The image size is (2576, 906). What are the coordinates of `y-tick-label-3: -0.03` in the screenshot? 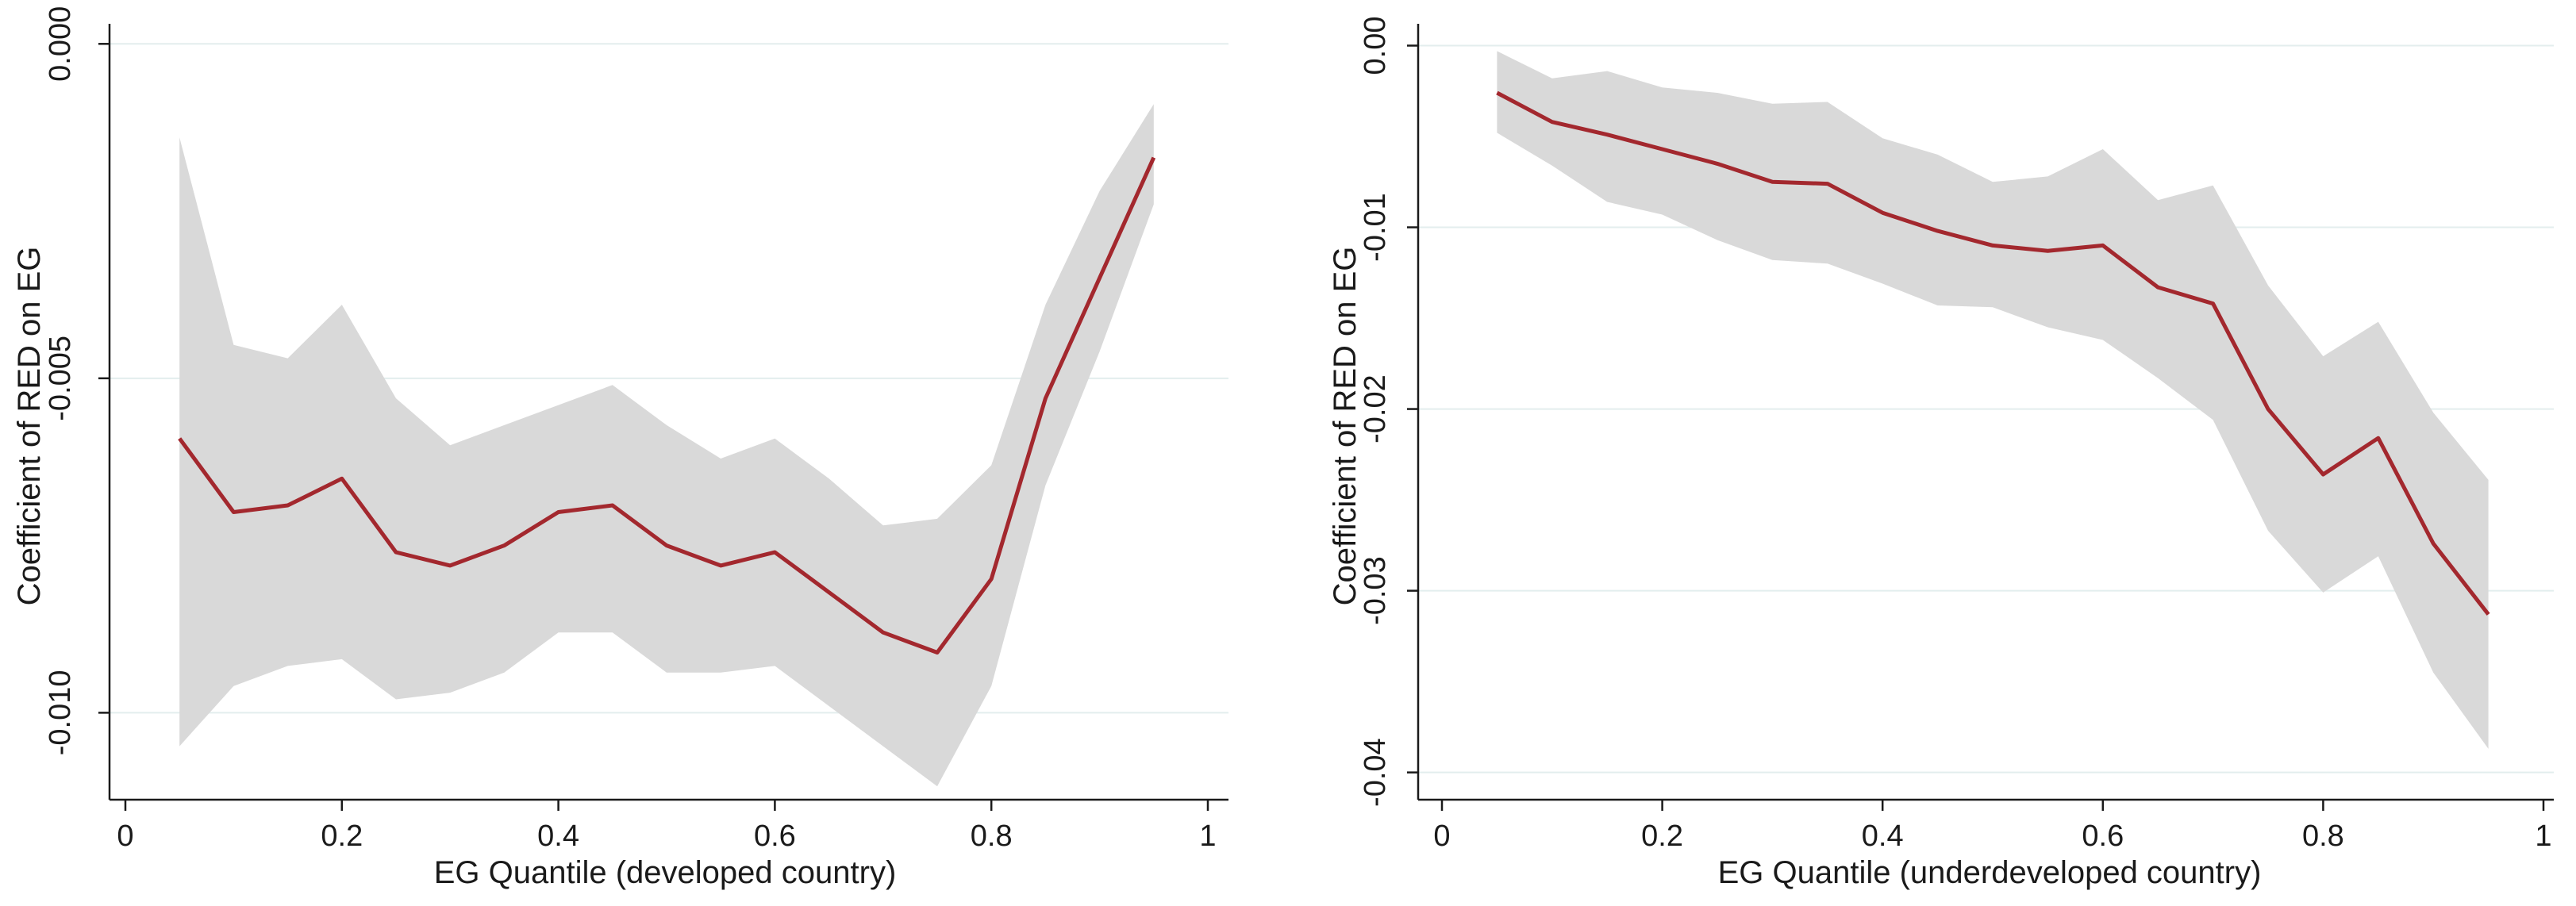 It's located at (1375, 590).